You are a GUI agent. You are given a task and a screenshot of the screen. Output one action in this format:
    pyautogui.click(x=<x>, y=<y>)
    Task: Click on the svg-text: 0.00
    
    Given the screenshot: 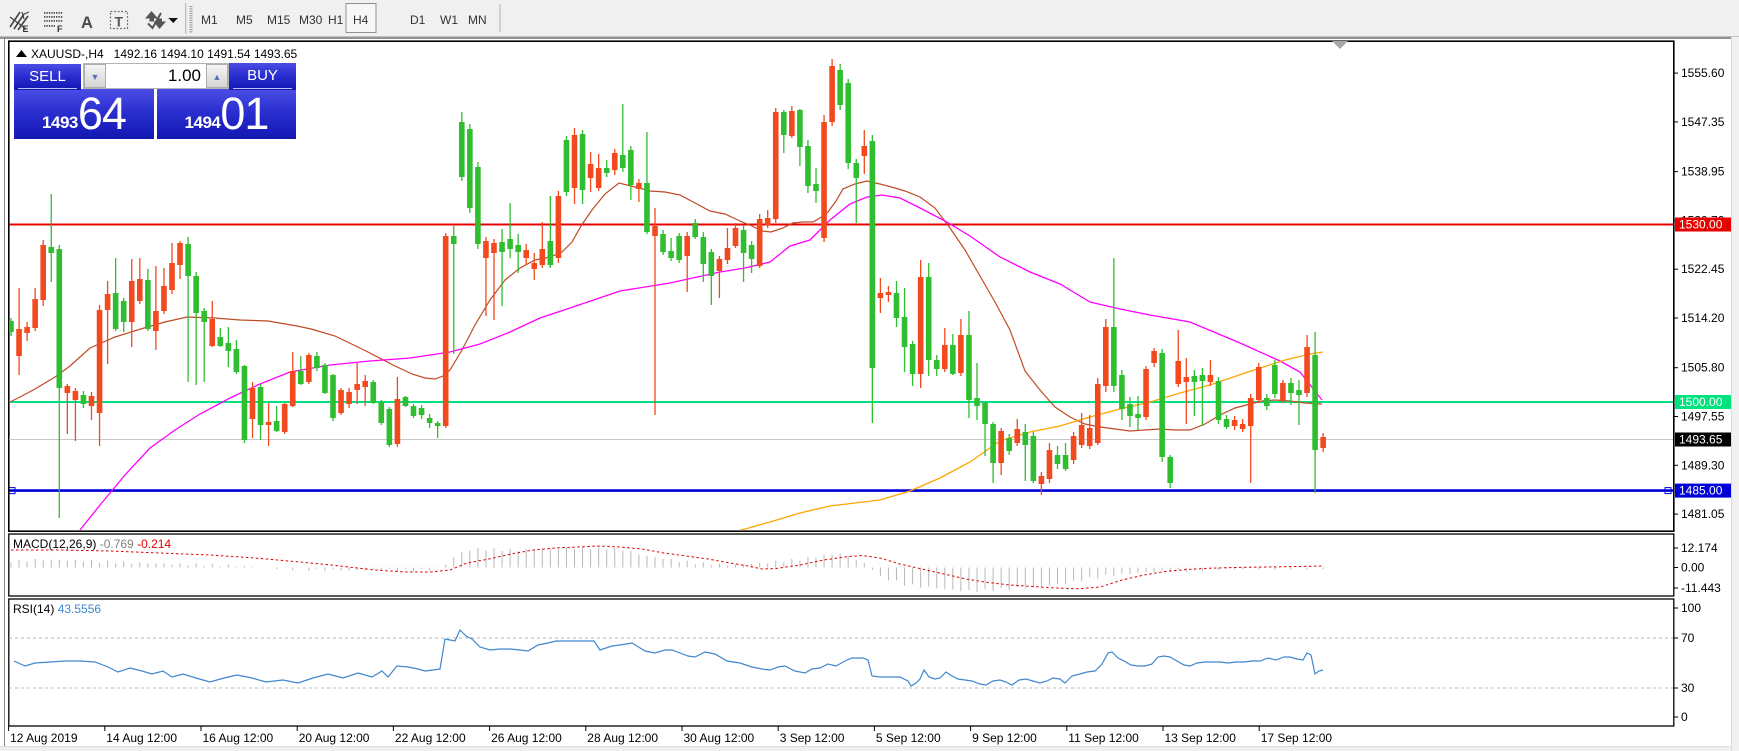 What is the action you would take?
    pyautogui.click(x=1693, y=568)
    